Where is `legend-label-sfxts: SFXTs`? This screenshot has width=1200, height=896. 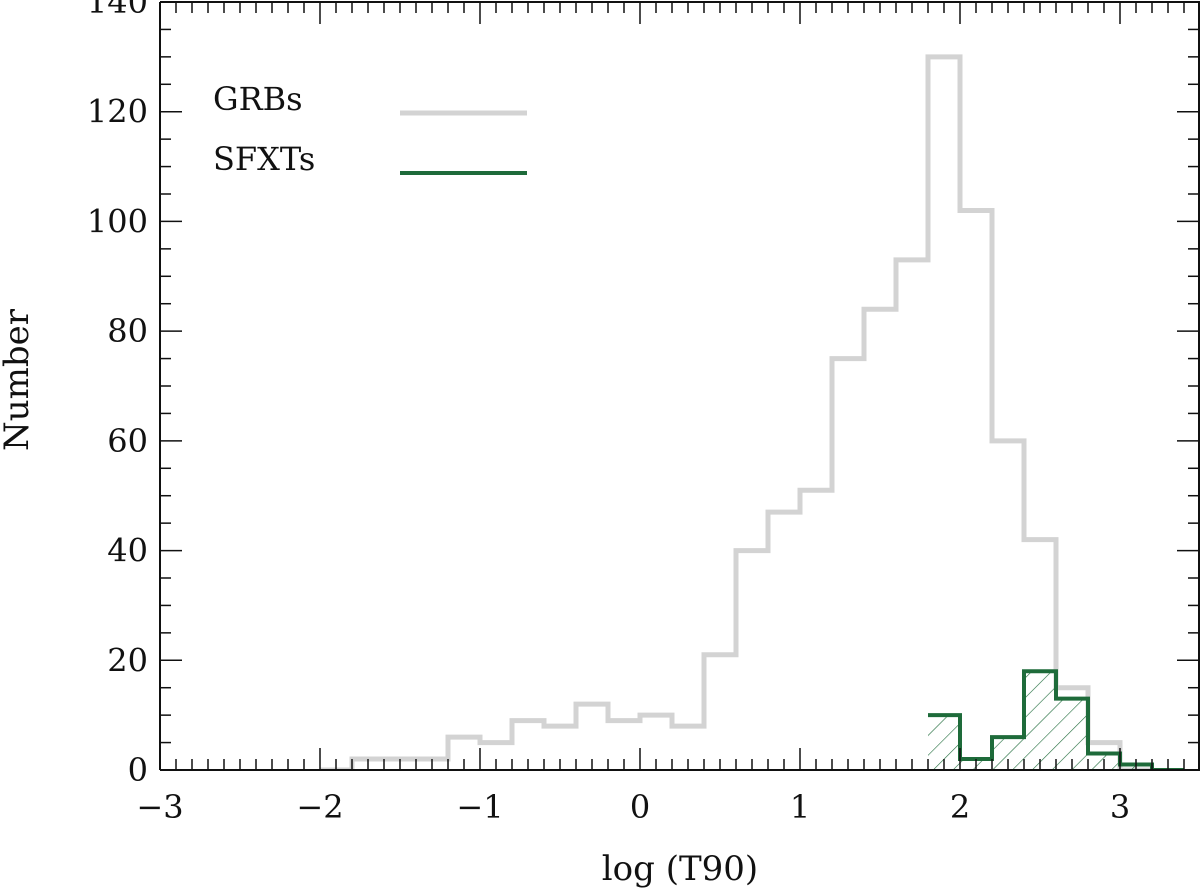 legend-label-sfxts: SFXTs is located at coordinates (264, 159).